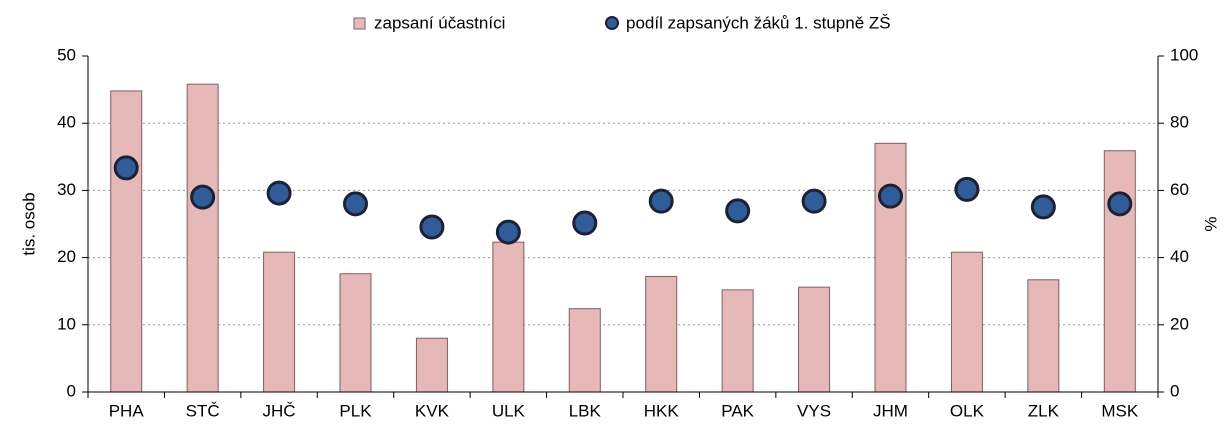  I want to click on legend-label: podíl zapsaných žáků 1. stupně ZŠ, so click(758, 22).